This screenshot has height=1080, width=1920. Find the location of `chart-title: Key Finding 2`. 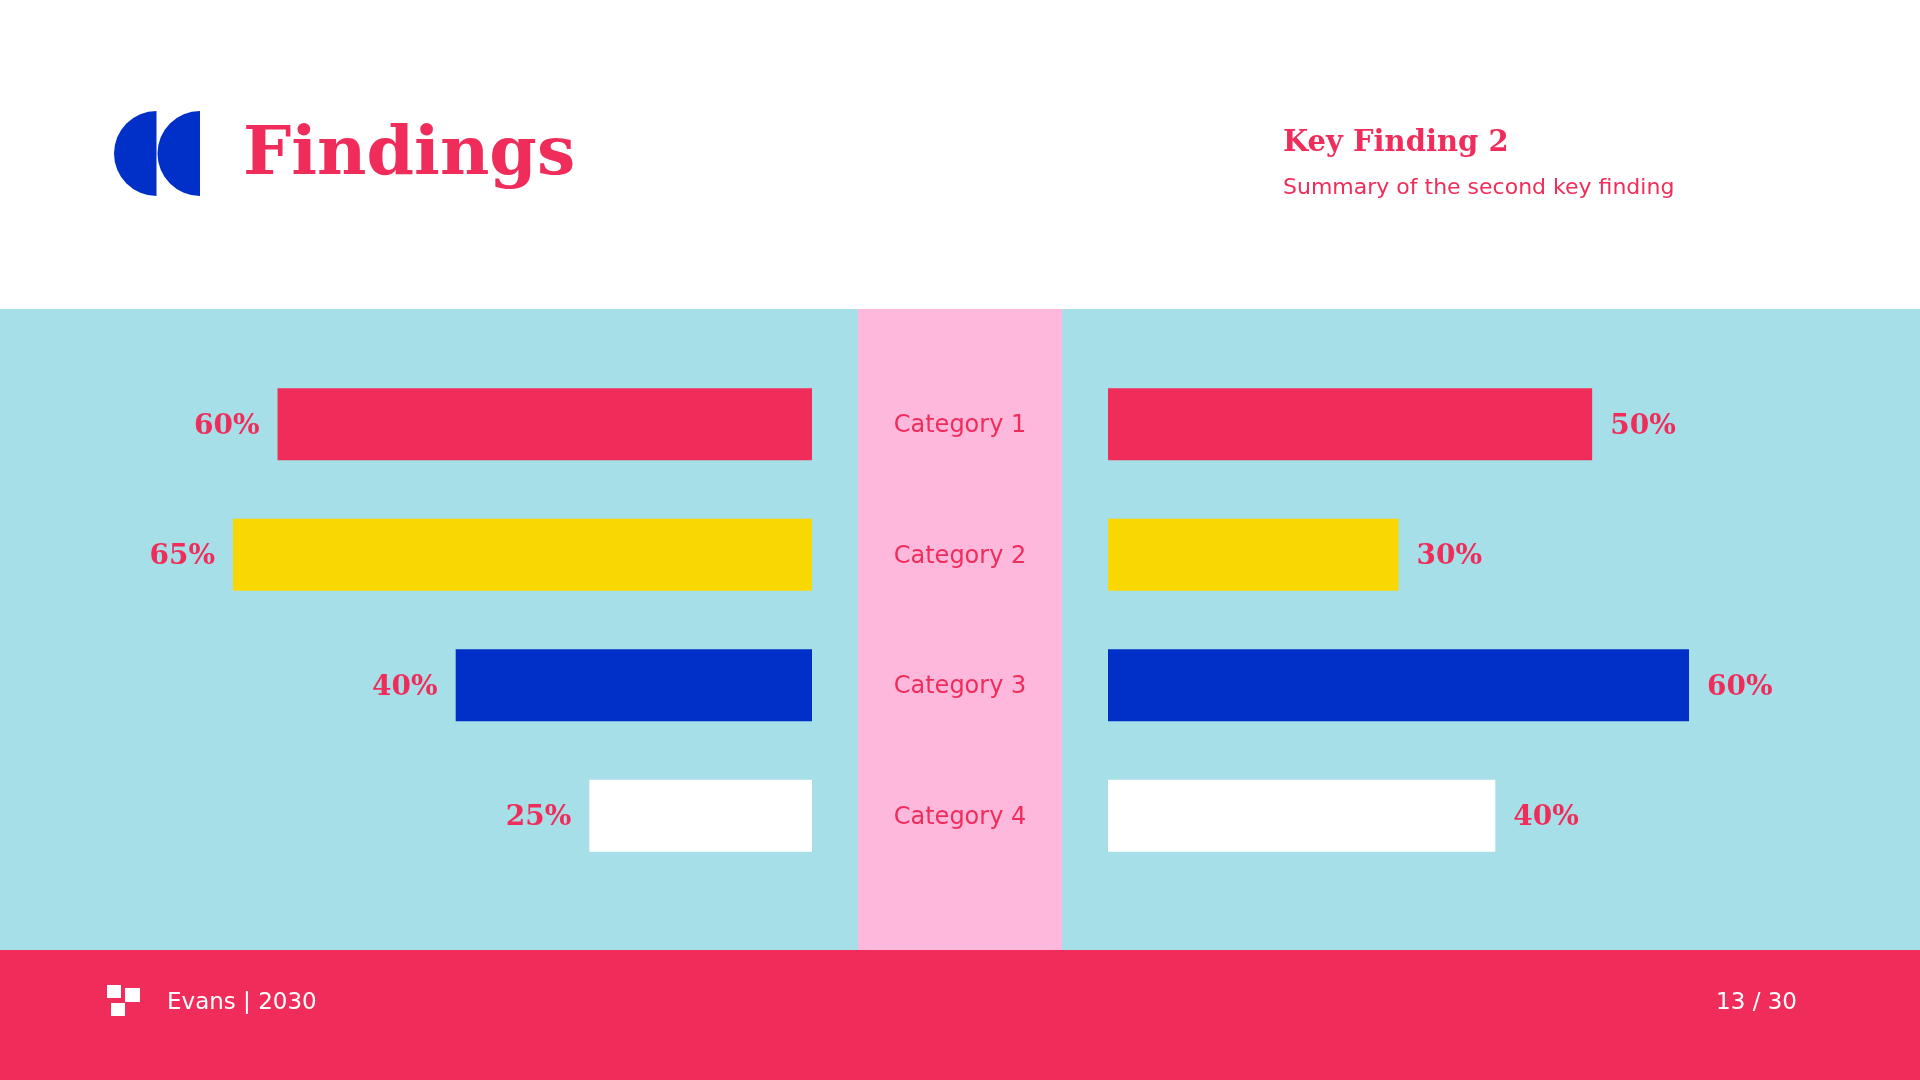

chart-title: Key Finding 2 is located at coordinates (1396, 141).